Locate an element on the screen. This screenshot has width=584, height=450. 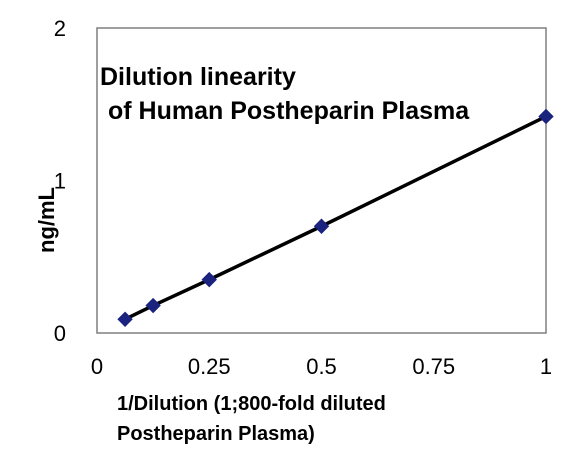
x-tick-label: 1 is located at coordinates (546, 366).